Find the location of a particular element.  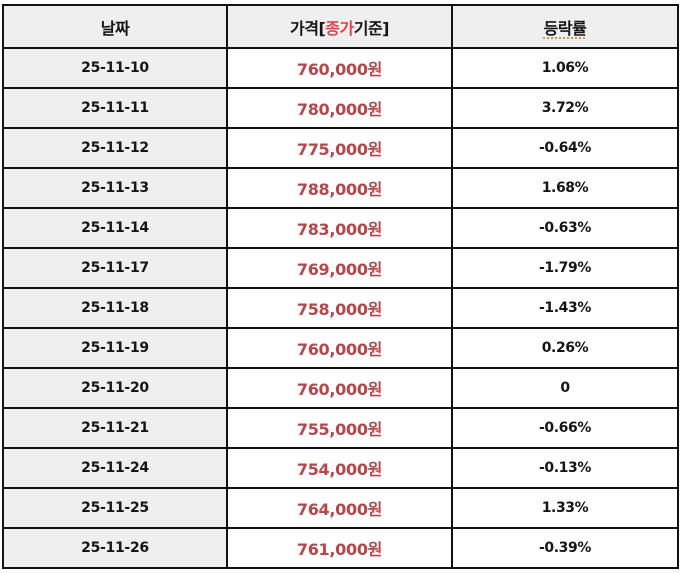

table-row: 25-11-18 758,000원 -1.43% is located at coordinates (340, 308).